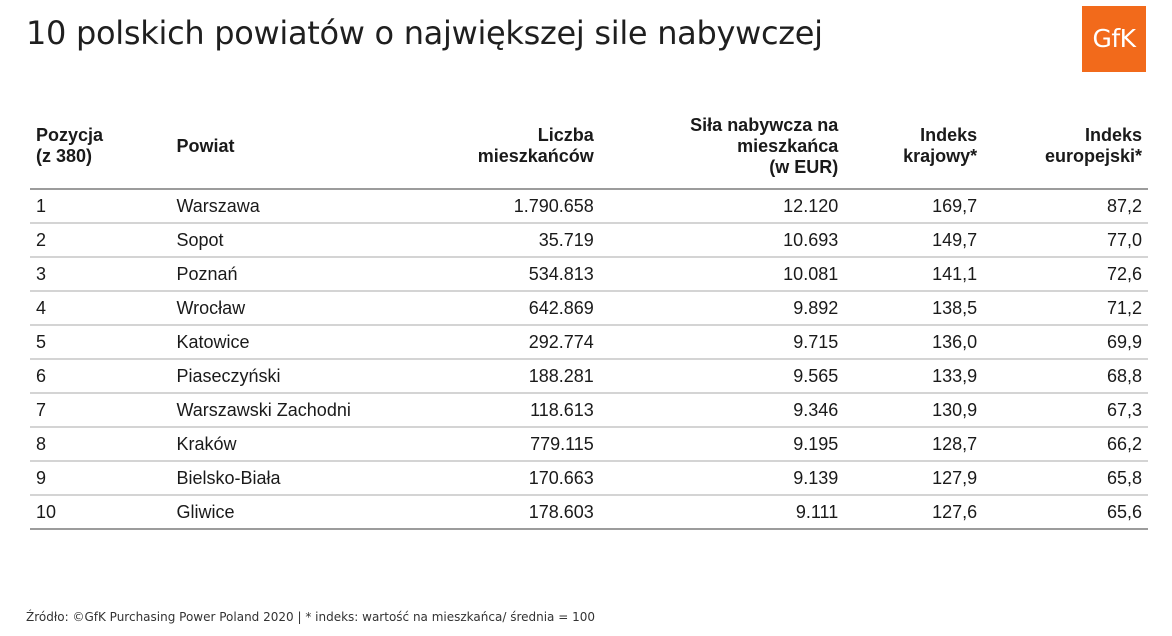 This screenshot has height=636, width=1172. I want to click on cell-european-index: 77,0, so click(1065, 240).